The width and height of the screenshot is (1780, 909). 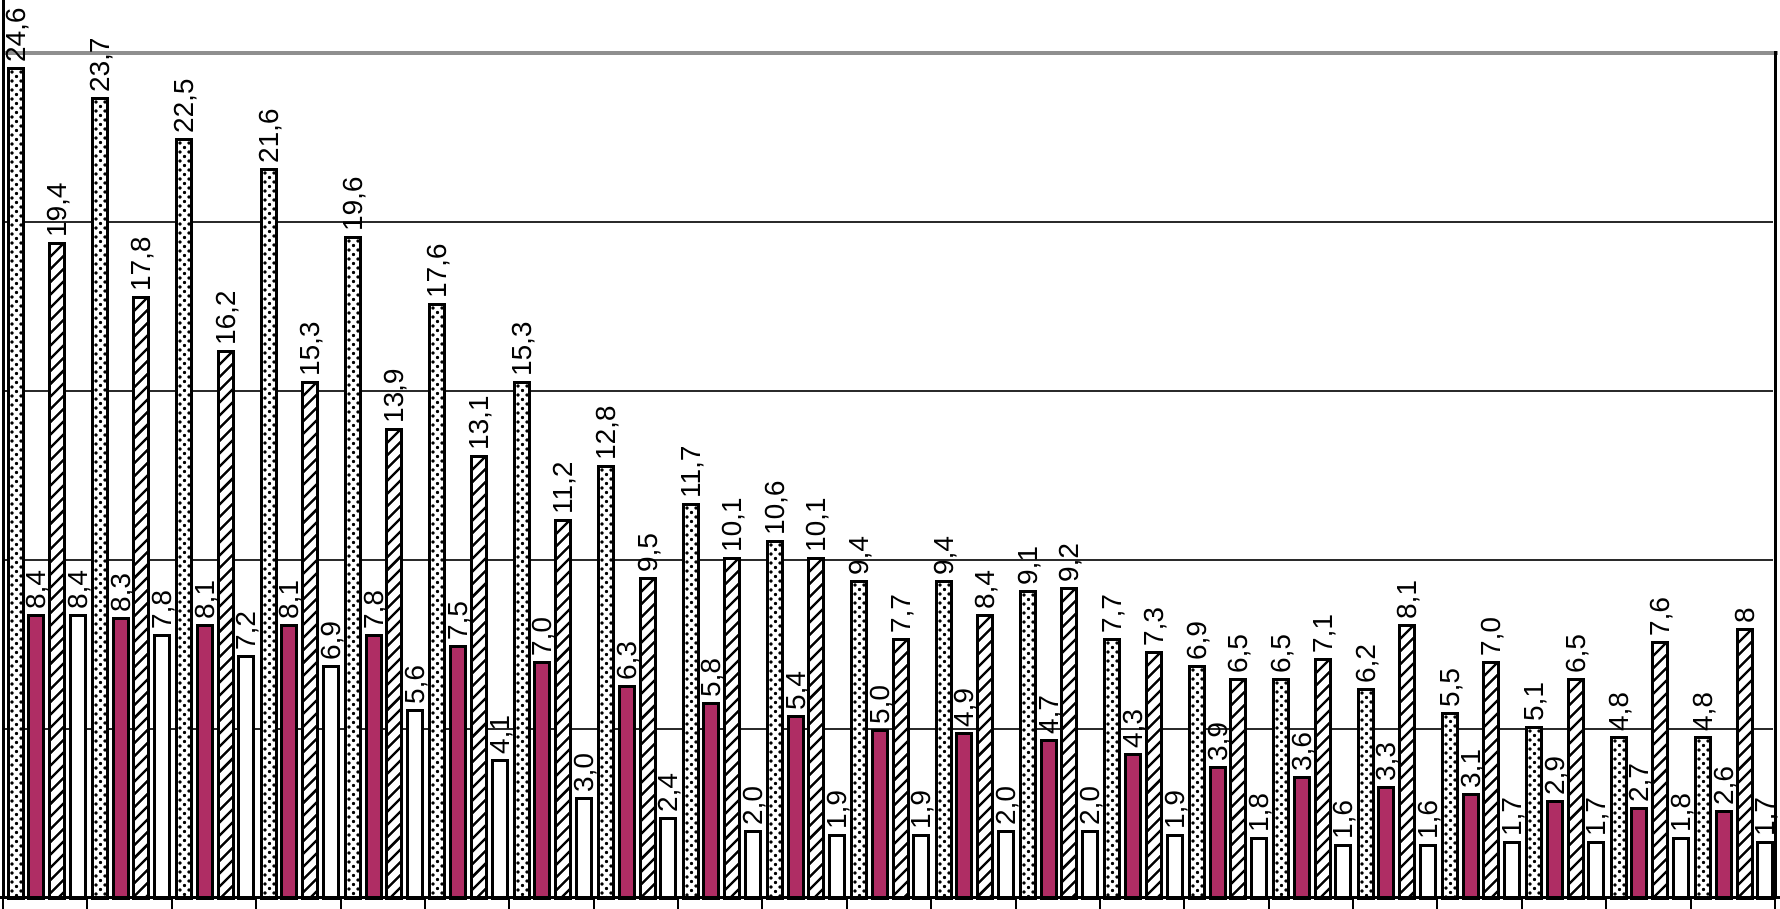 What do you see at coordinates (56, 210) in the screenshot?
I see `bar-value-label: 19,4` at bounding box center [56, 210].